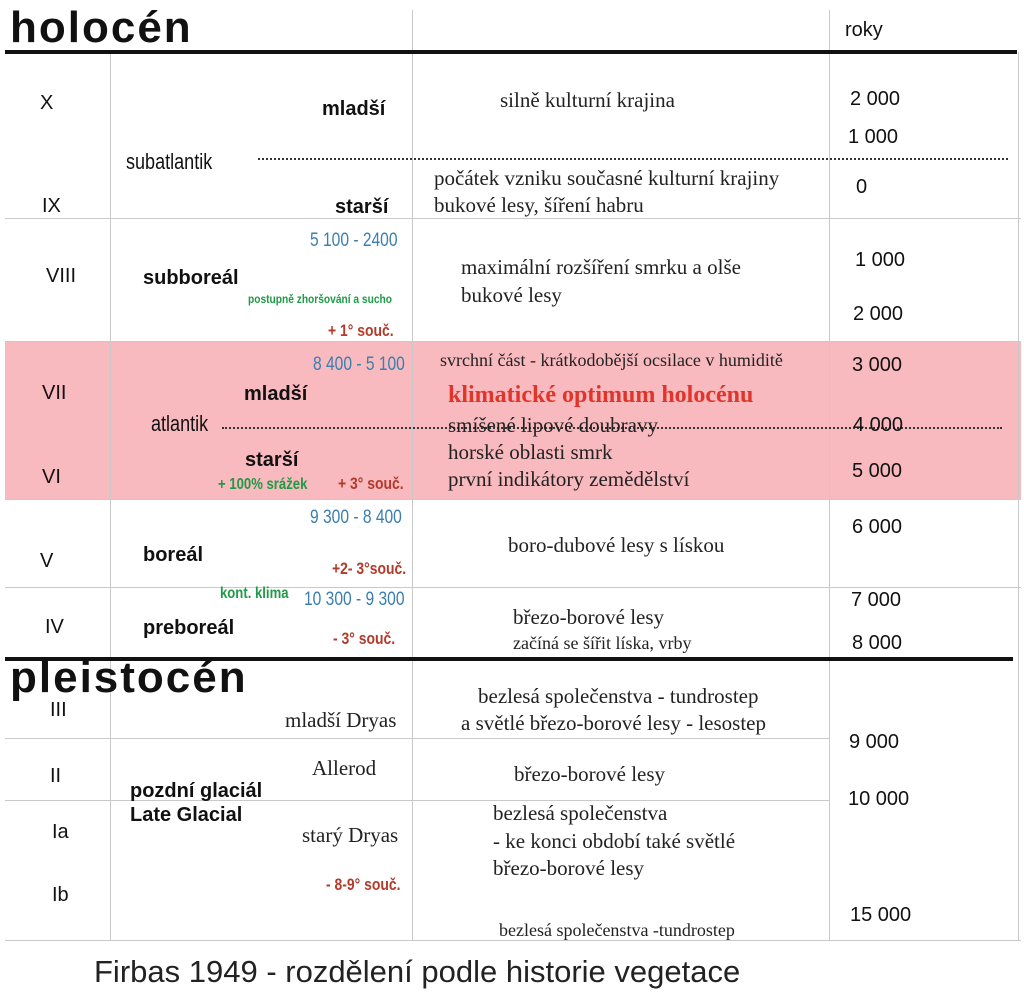 This screenshot has width=1024, height=992. What do you see at coordinates (511, 295) in the screenshot?
I see `veg-VIII-2: bukové lesy` at bounding box center [511, 295].